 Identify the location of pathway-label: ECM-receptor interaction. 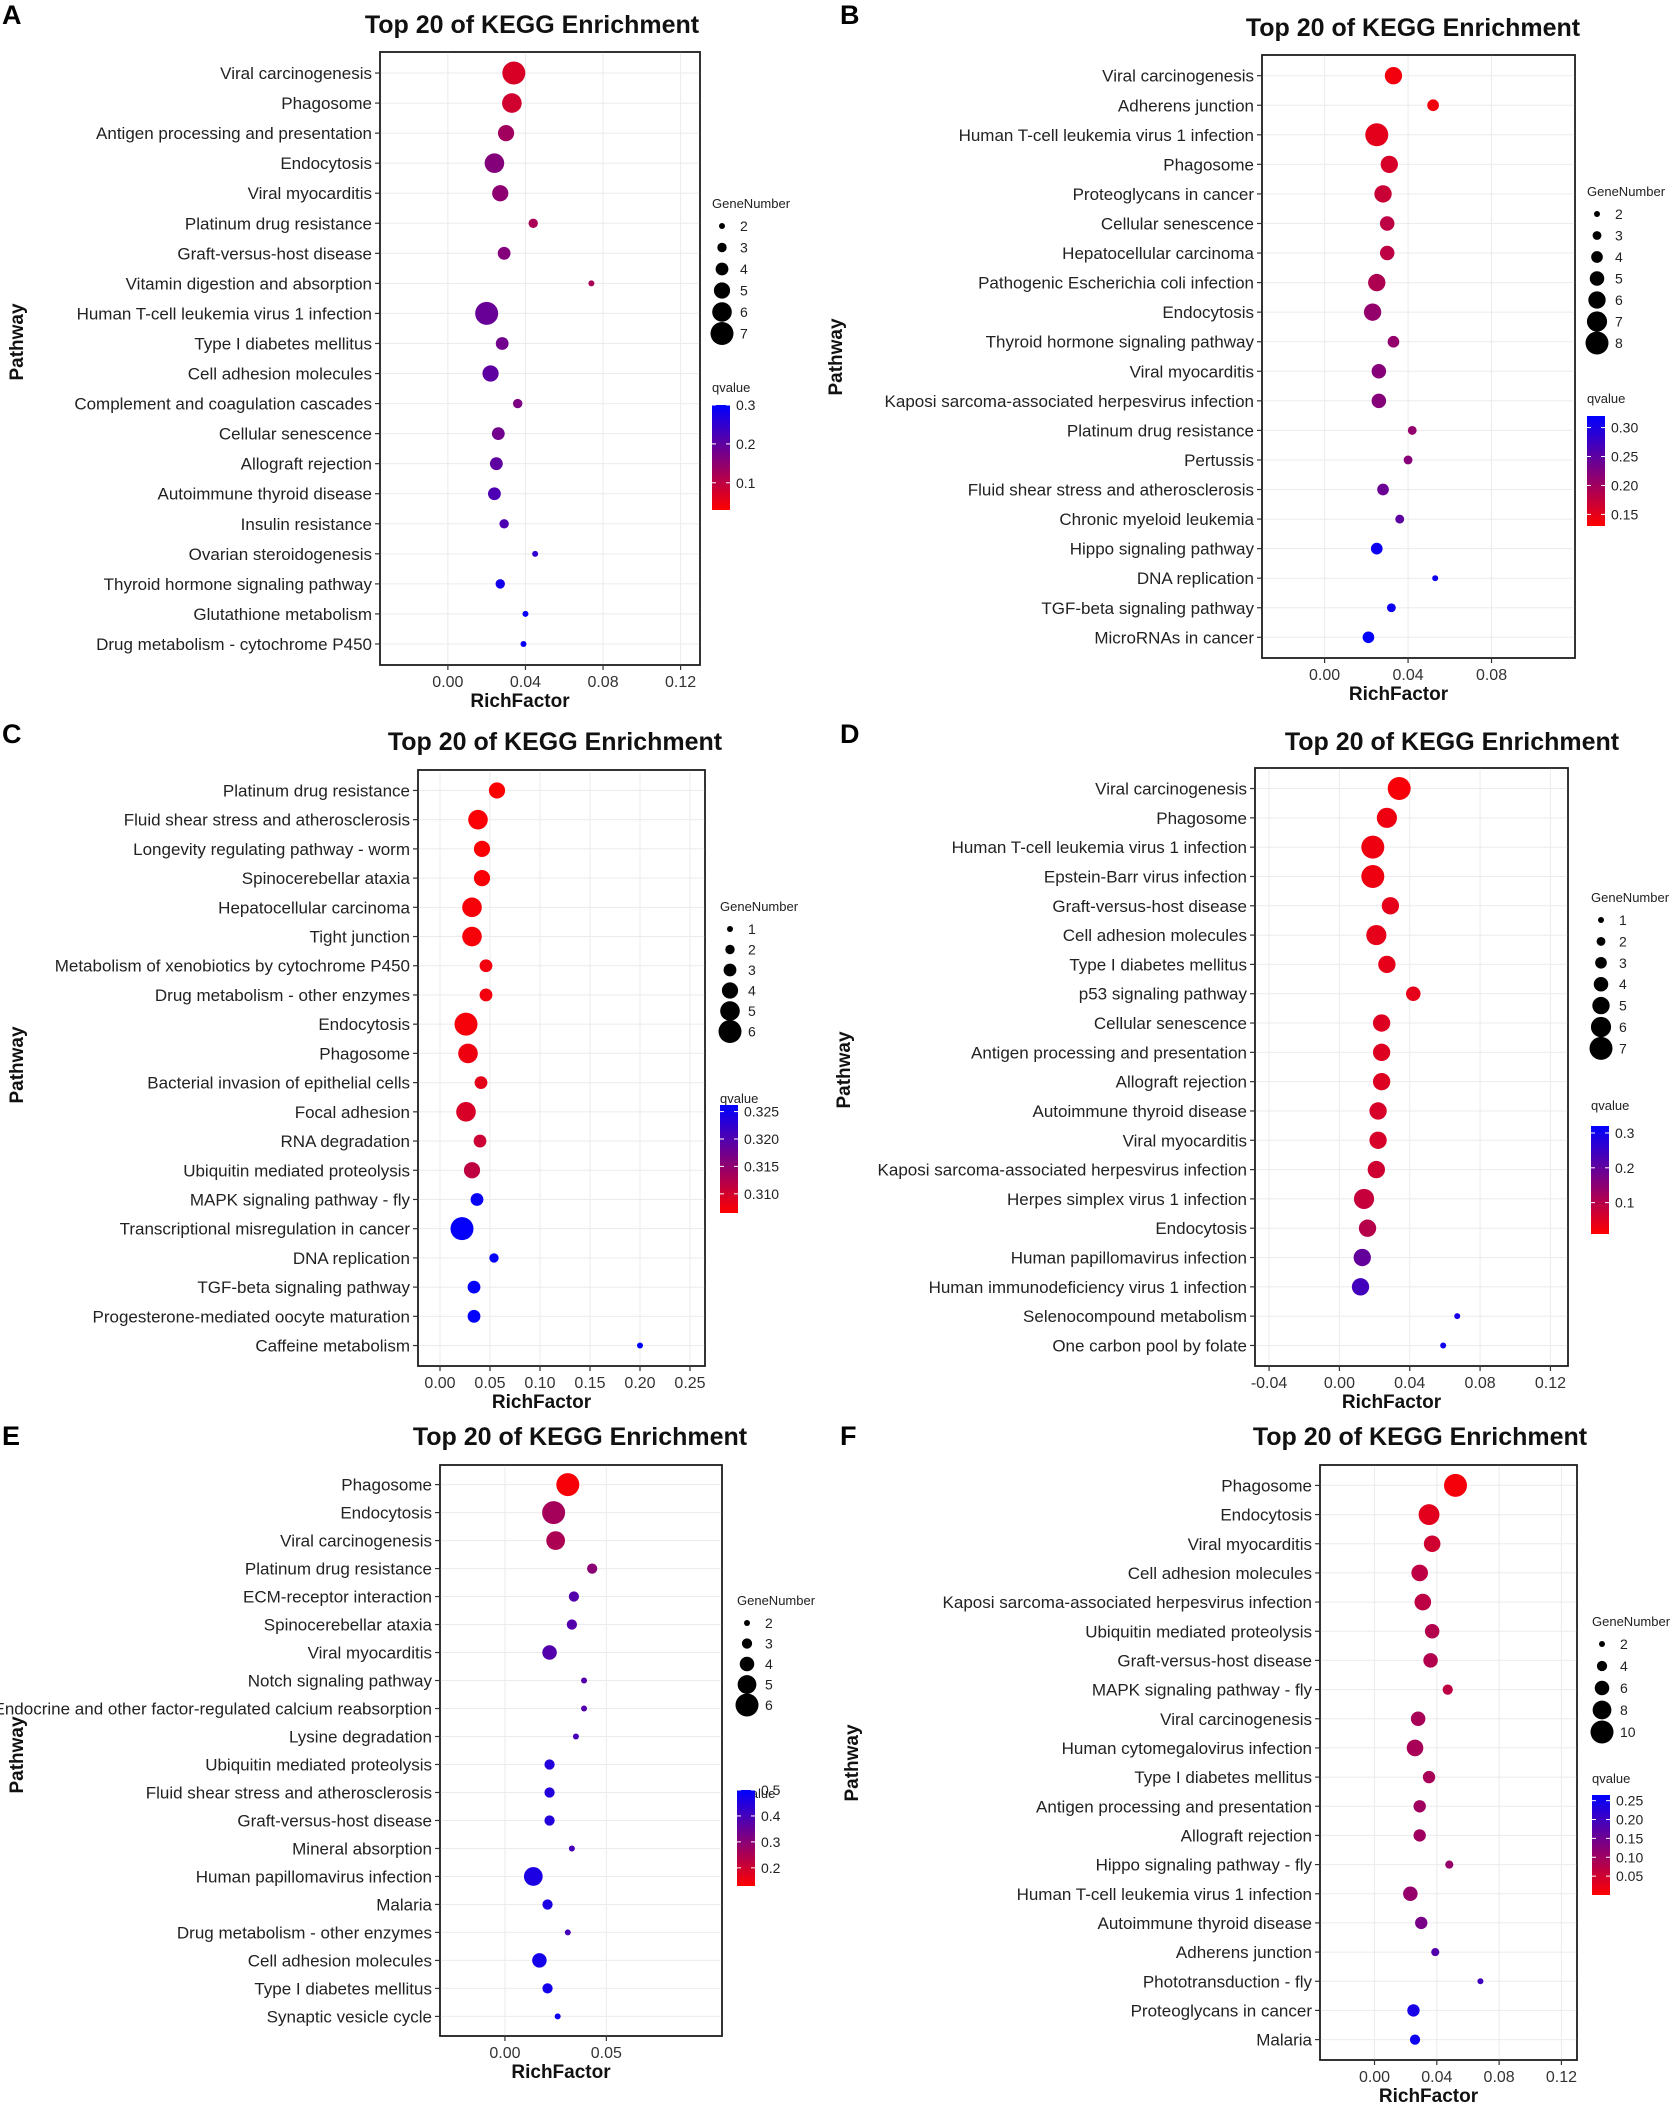
(337, 1597).